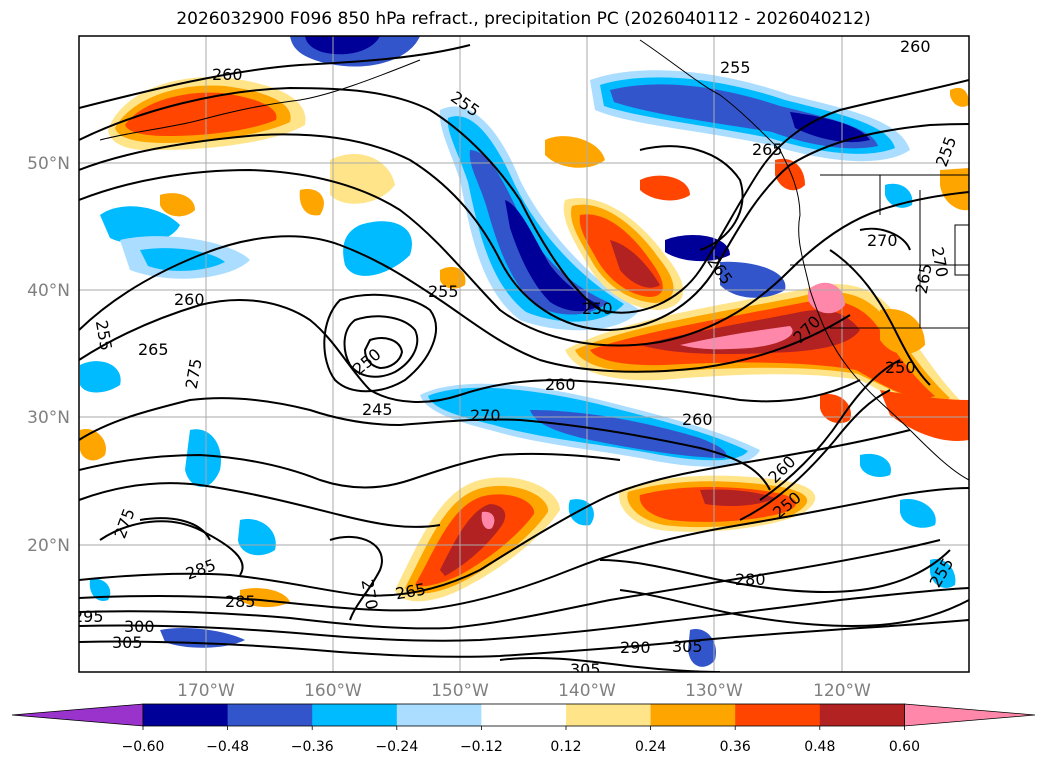 This screenshot has height=765, width=1047. Describe the element at coordinates (565, 747) in the screenshot. I see `colorbar-tick-label: 0.12` at that location.